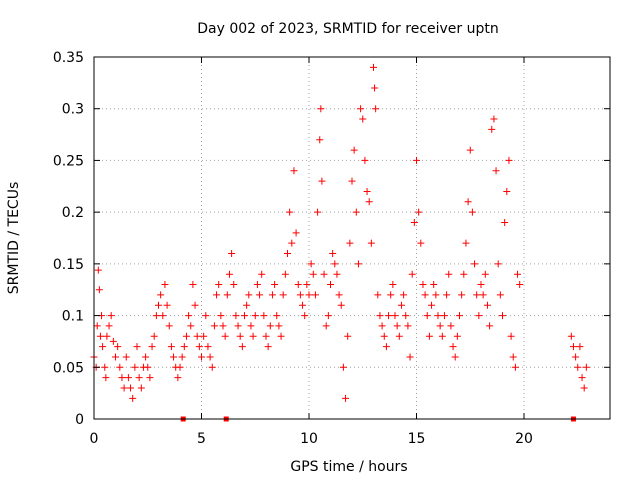  What do you see at coordinates (94, 439) in the screenshot?
I see `x-tick-label: 0` at bounding box center [94, 439].